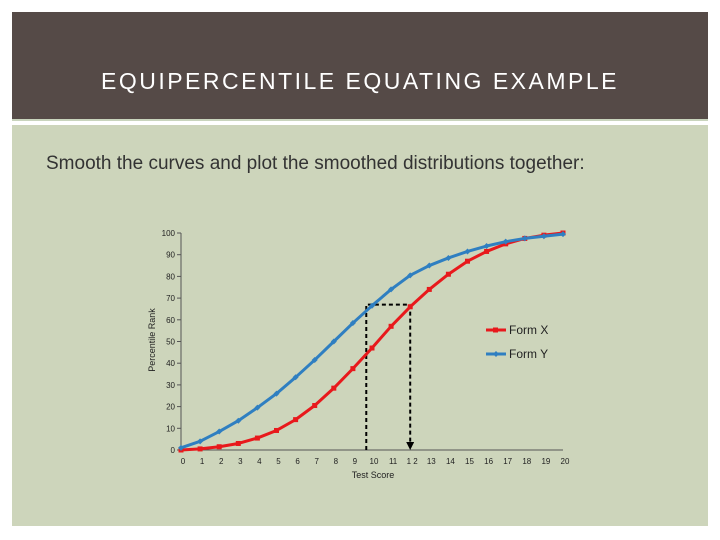 This screenshot has height=540, width=720. Describe the element at coordinates (469, 461) in the screenshot. I see `x-tick-label: 15` at that location.